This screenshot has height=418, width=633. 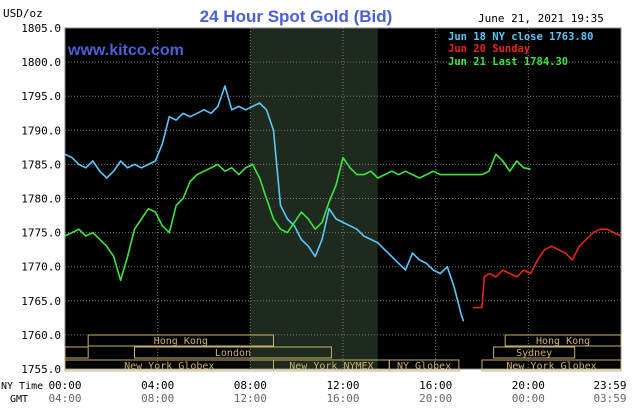 I want to click on x-row-label-gmt: GMT, so click(x=19, y=399).